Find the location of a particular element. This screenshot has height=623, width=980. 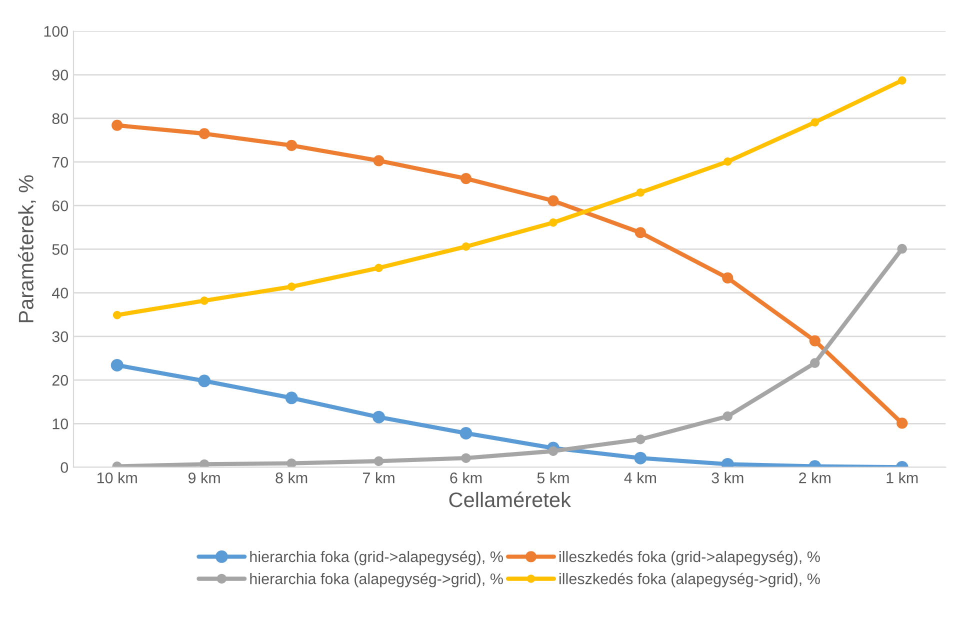

y-tick-label: 20 is located at coordinates (60, 380).